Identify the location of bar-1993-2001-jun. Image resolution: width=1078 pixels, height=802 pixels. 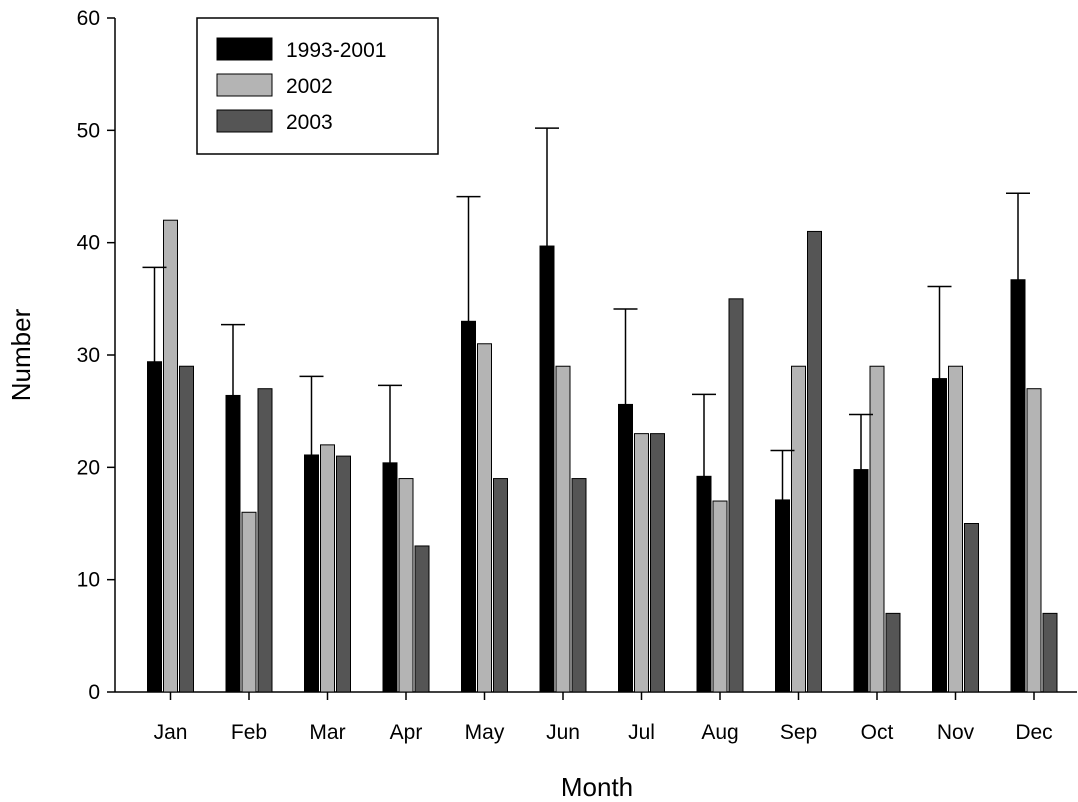
(547, 469).